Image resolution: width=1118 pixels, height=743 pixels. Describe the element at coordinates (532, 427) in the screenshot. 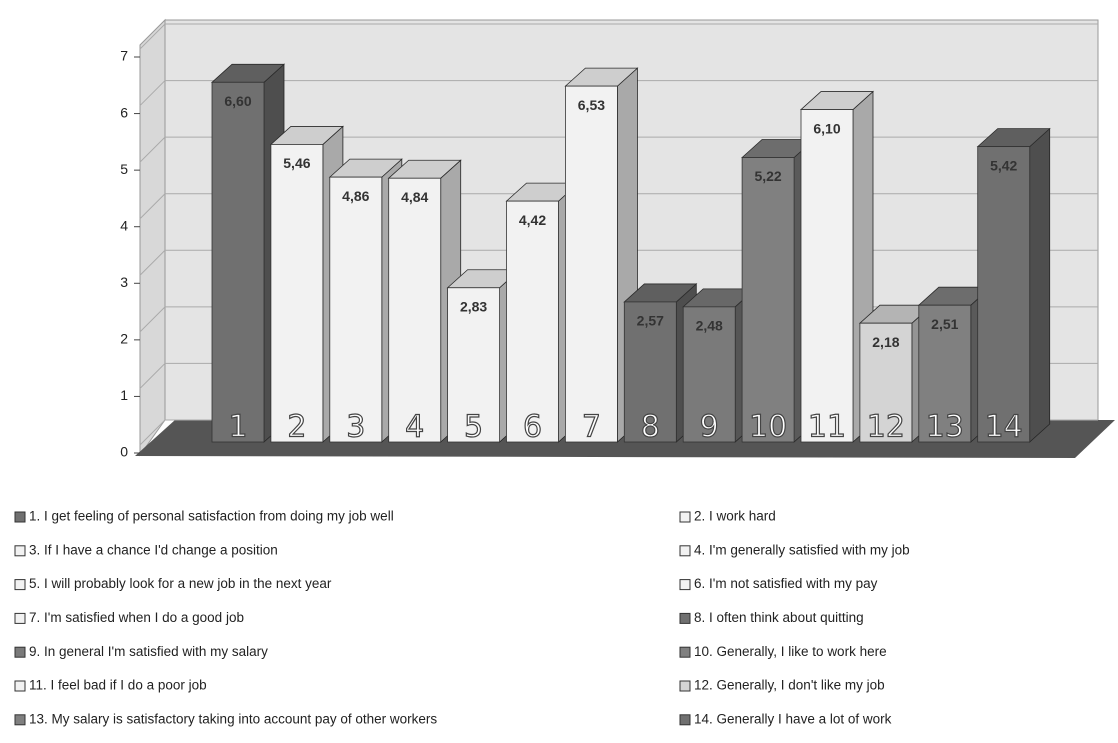

I see `category-label: 6` at that location.